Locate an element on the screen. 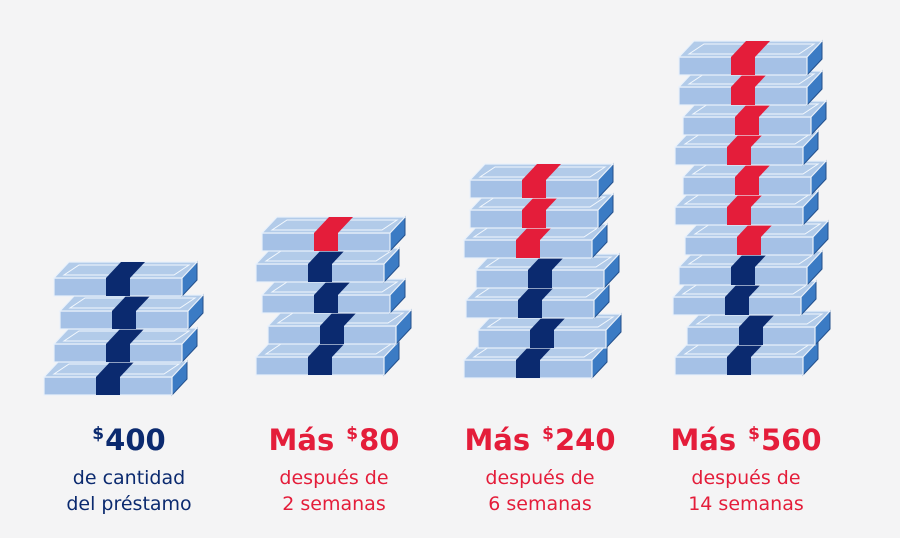  headline: Más $240 is located at coordinates (540, 440).